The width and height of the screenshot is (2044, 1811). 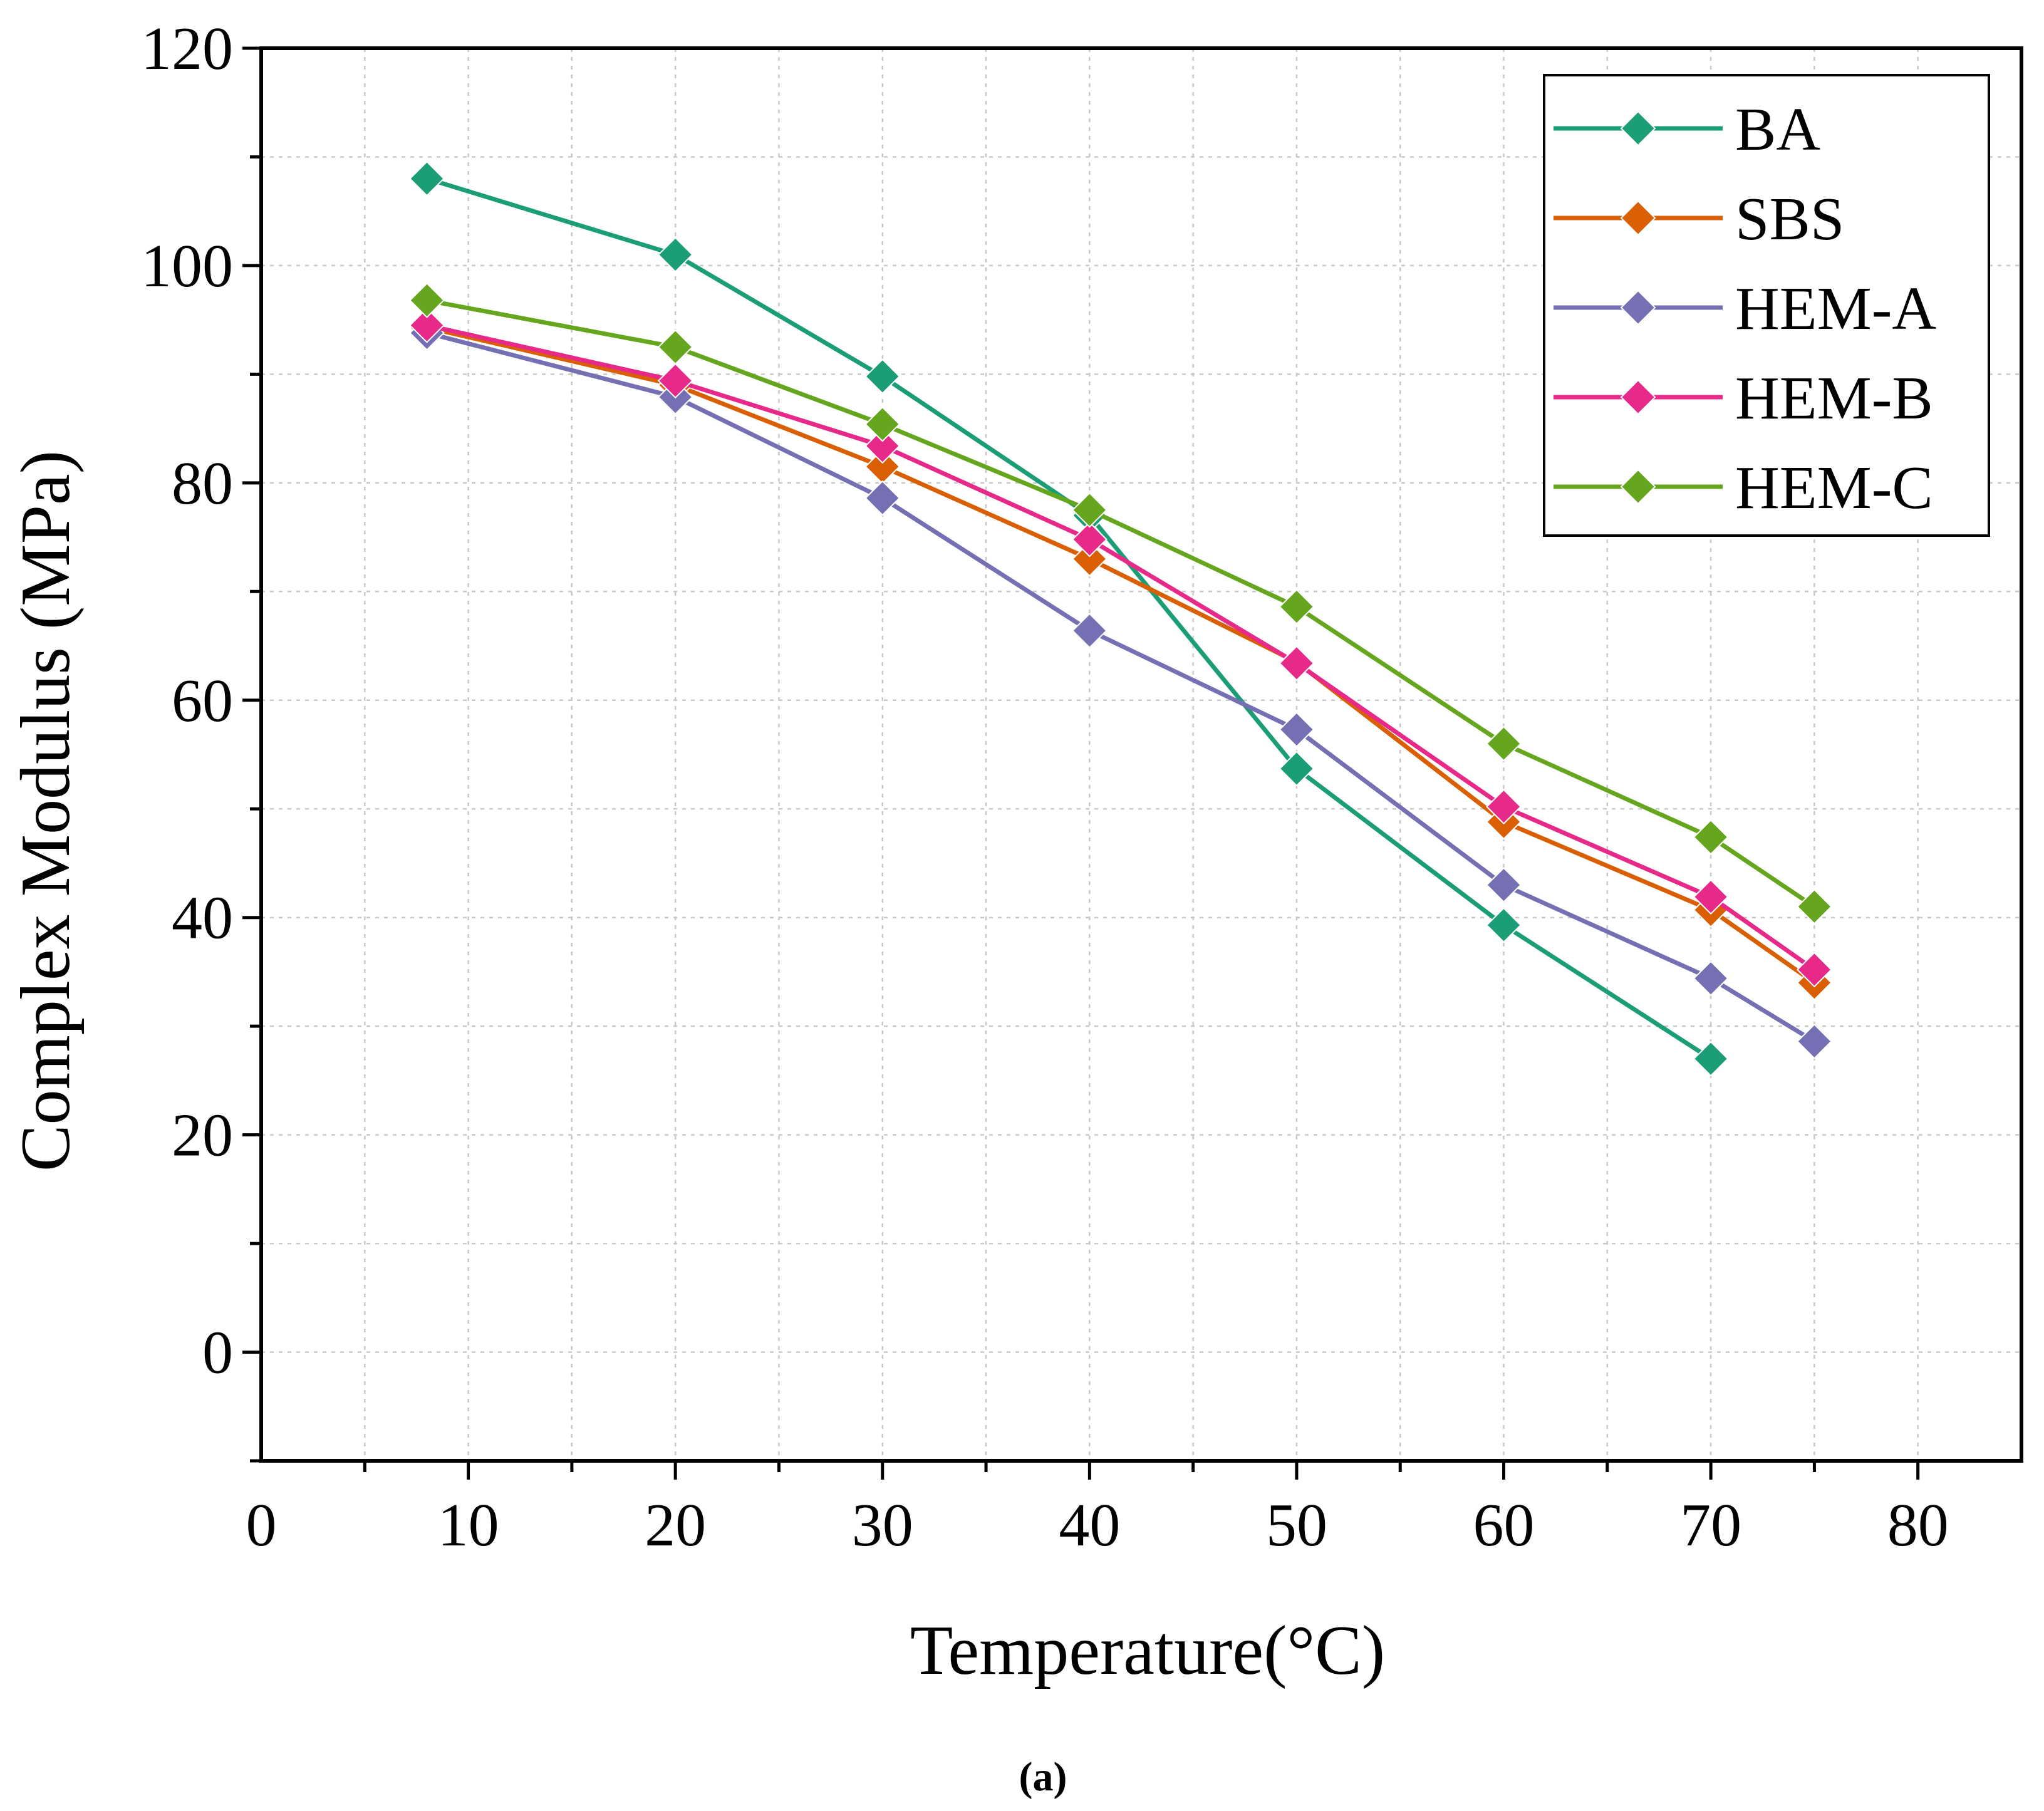 I want to click on legend-entry-ba: BA, so click(x=1687, y=129).